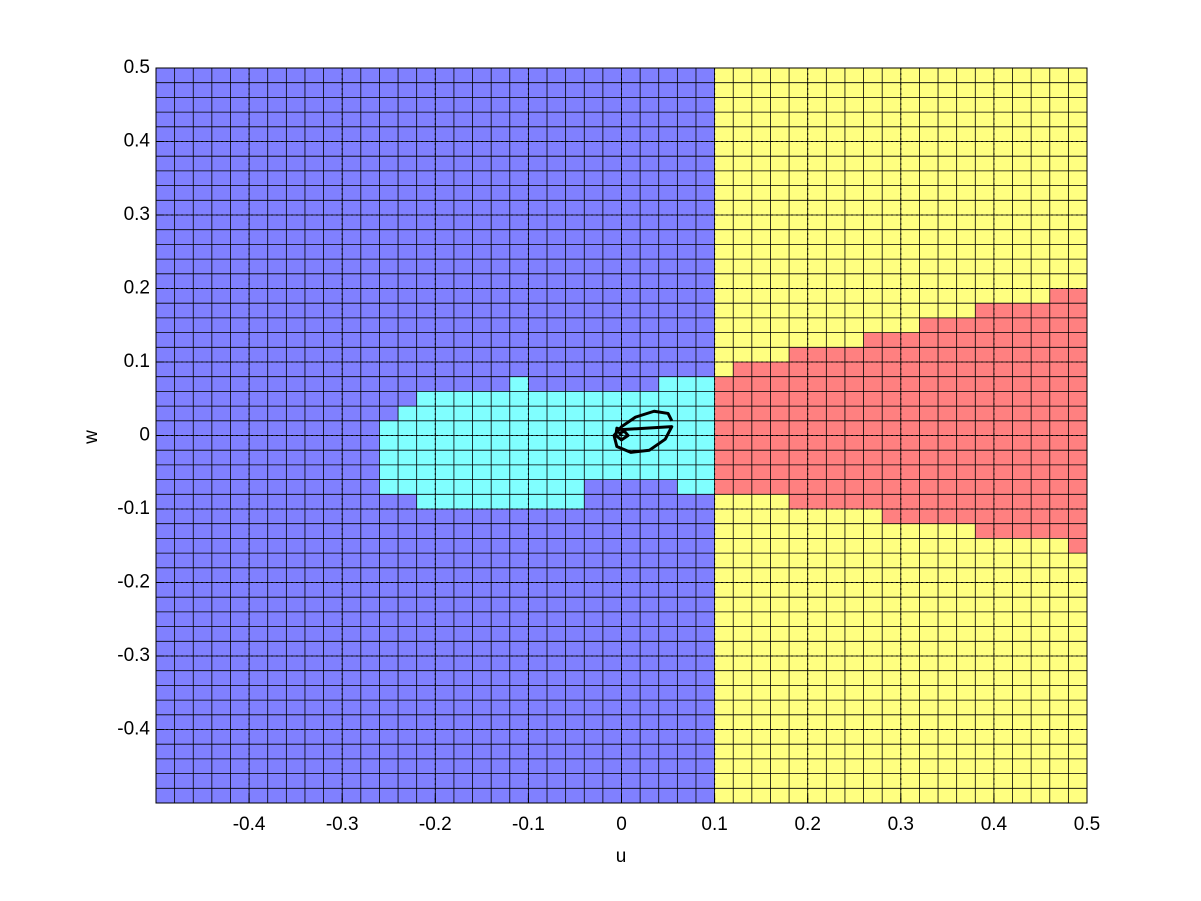  I want to click on y-tick-label: 0, so click(144, 435).